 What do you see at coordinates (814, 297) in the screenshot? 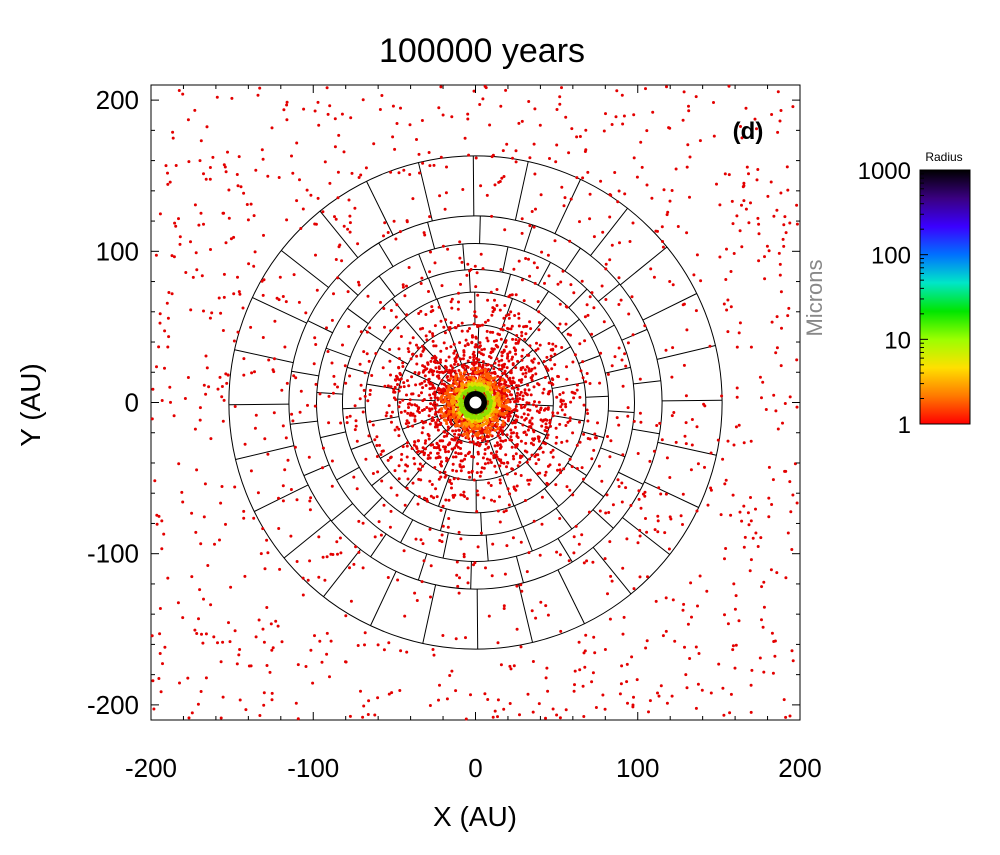
I see `colorbar-label: Microns` at bounding box center [814, 297].